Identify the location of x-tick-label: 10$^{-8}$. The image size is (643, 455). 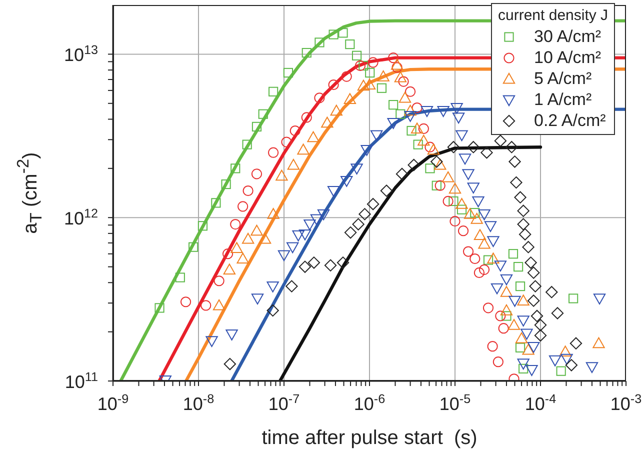
(198, 403).